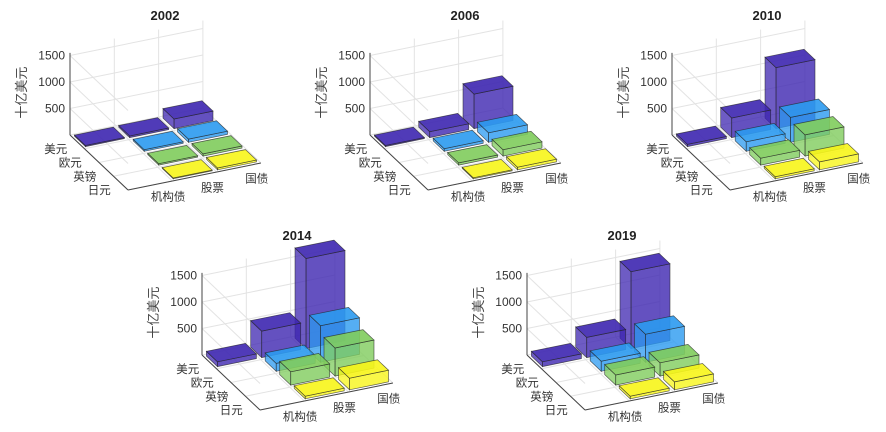 This screenshot has height=432, width=886. I want to click on bar-欧元-国债, so click(202, 132).